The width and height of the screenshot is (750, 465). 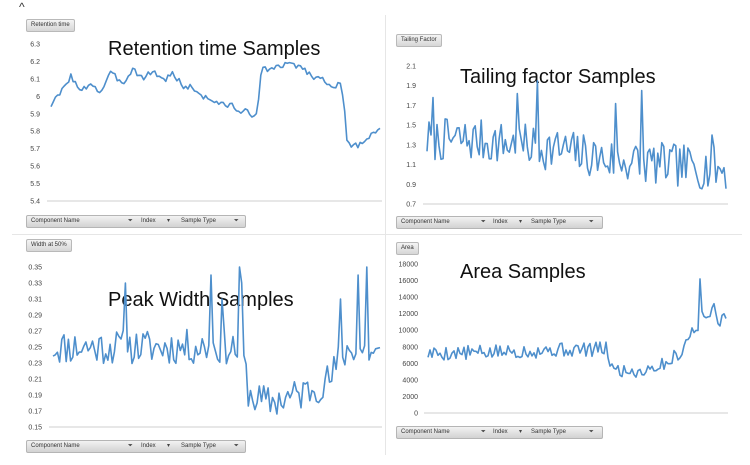 What do you see at coordinates (35, 167) in the screenshot?
I see `y-tick-label: 5.6` at bounding box center [35, 167].